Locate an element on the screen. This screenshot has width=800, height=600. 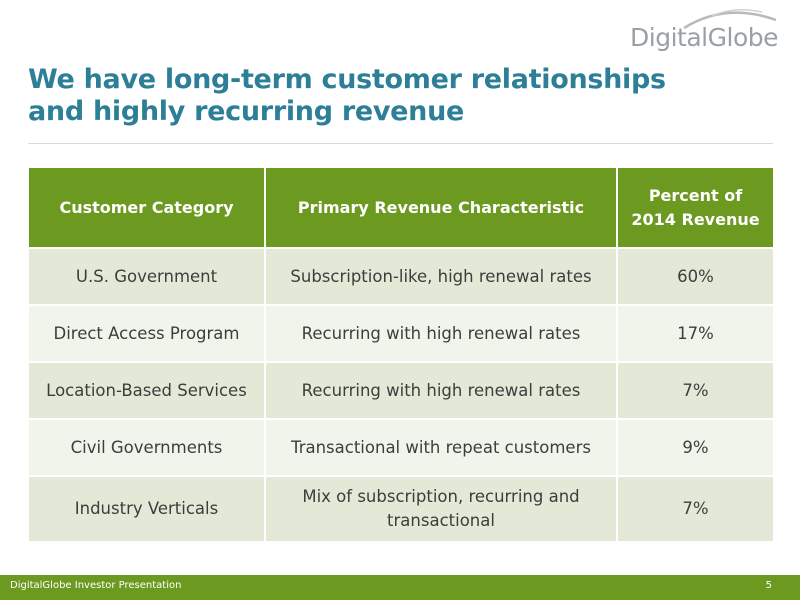
company-logo: DigitalGlobe is located at coordinates (698, 30).